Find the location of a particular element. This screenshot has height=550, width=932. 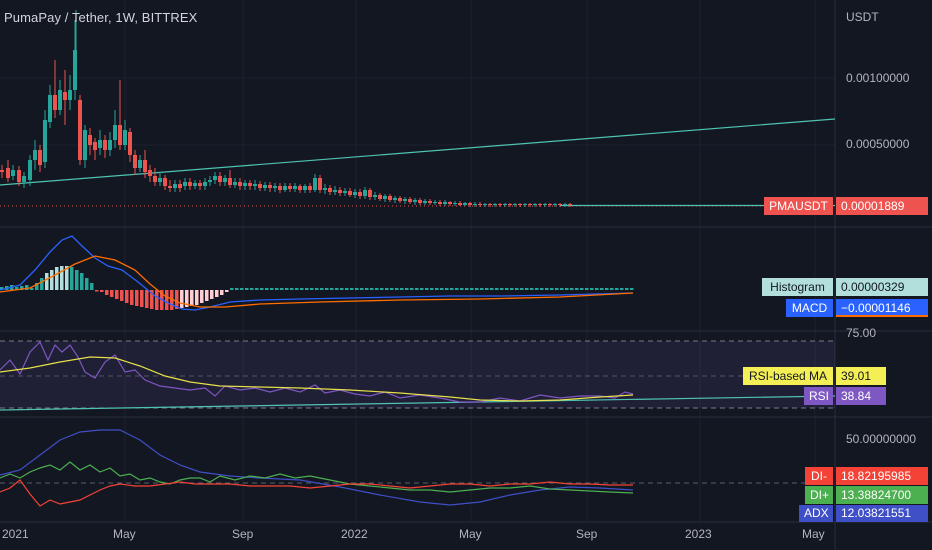

di-plus-label-tag: DI+ is located at coordinates (819, 495).